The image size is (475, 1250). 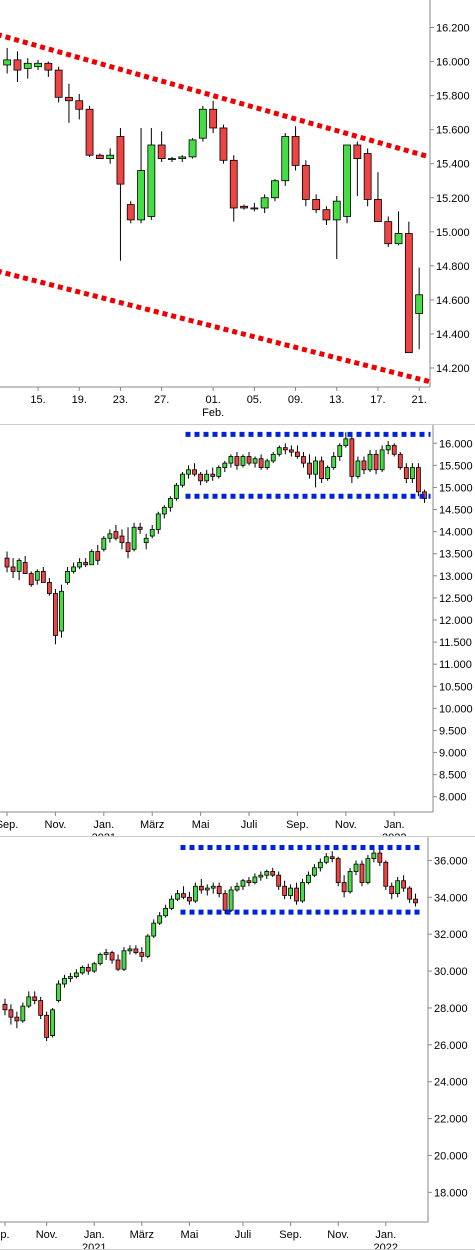 What do you see at coordinates (451, 1156) in the screenshot?
I see `y-tick-label: 20.000` at bounding box center [451, 1156].